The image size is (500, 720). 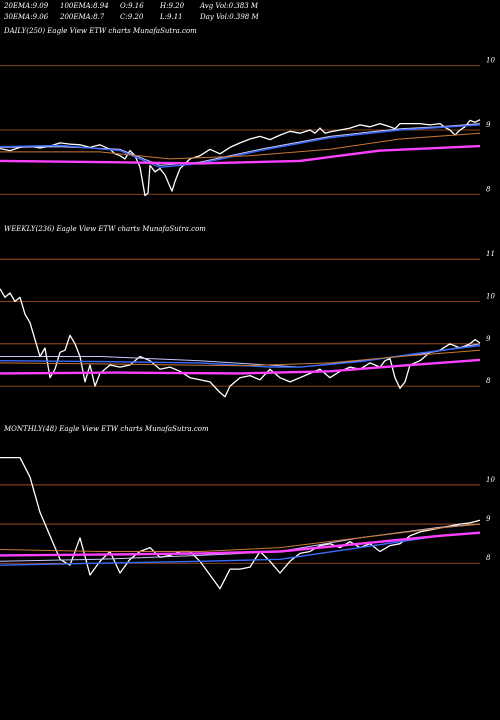 I want to click on low-value: 9.11, so click(x=175, y=17).